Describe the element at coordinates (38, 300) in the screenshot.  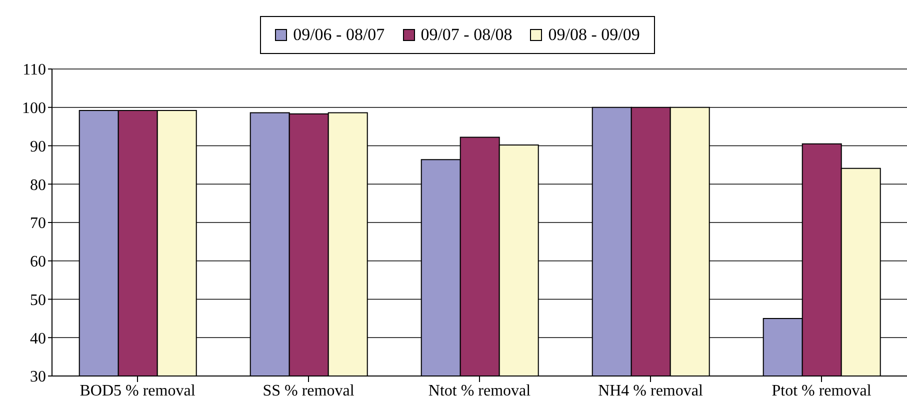
I see `y-tick-label: 50` at that location.